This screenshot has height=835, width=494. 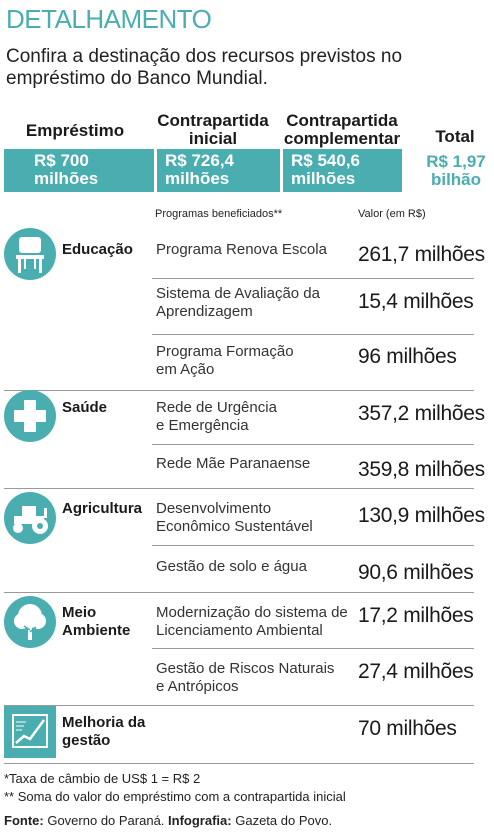 What do you see at coordinates (238, 302) in the screenshot?
I see `program-name: Sistema de Avaliação da Aprendizagem` at bounding box center [238, 302].